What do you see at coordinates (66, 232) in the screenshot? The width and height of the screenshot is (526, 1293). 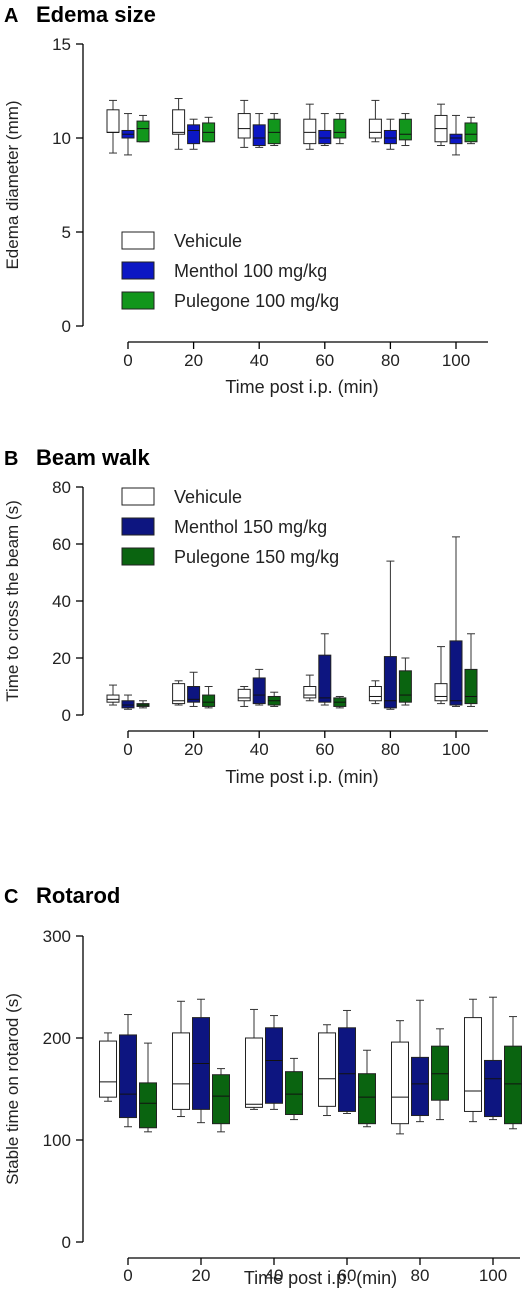 I see `y-tick-label: 5` at bounding box center [66, 232].